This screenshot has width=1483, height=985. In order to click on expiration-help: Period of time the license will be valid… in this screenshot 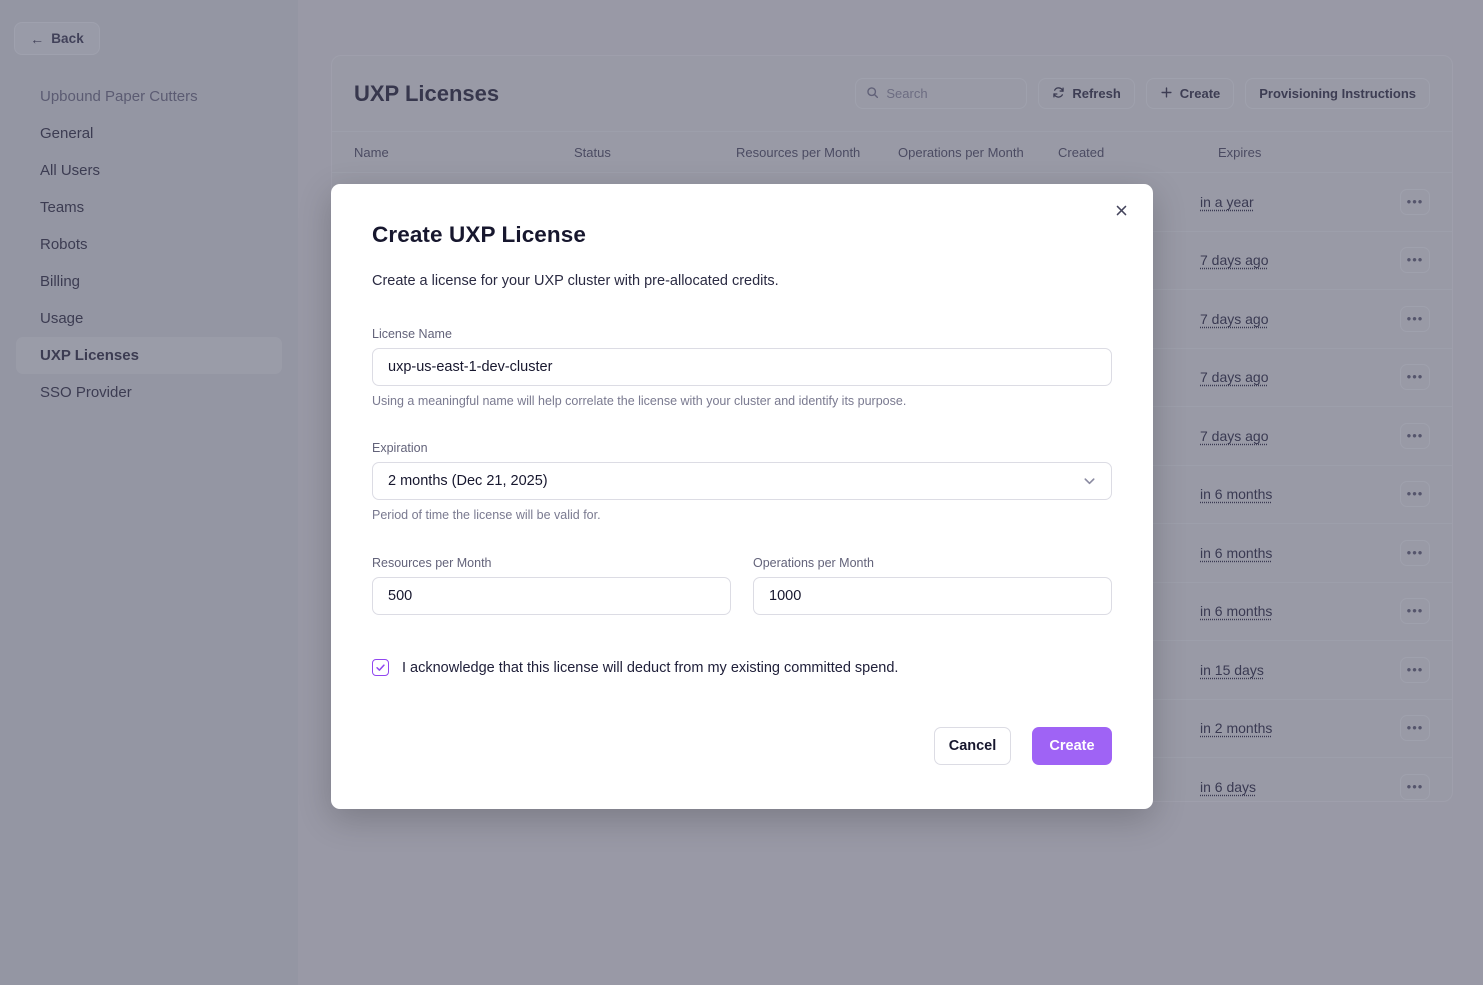, I will do `click(486, 515)`.